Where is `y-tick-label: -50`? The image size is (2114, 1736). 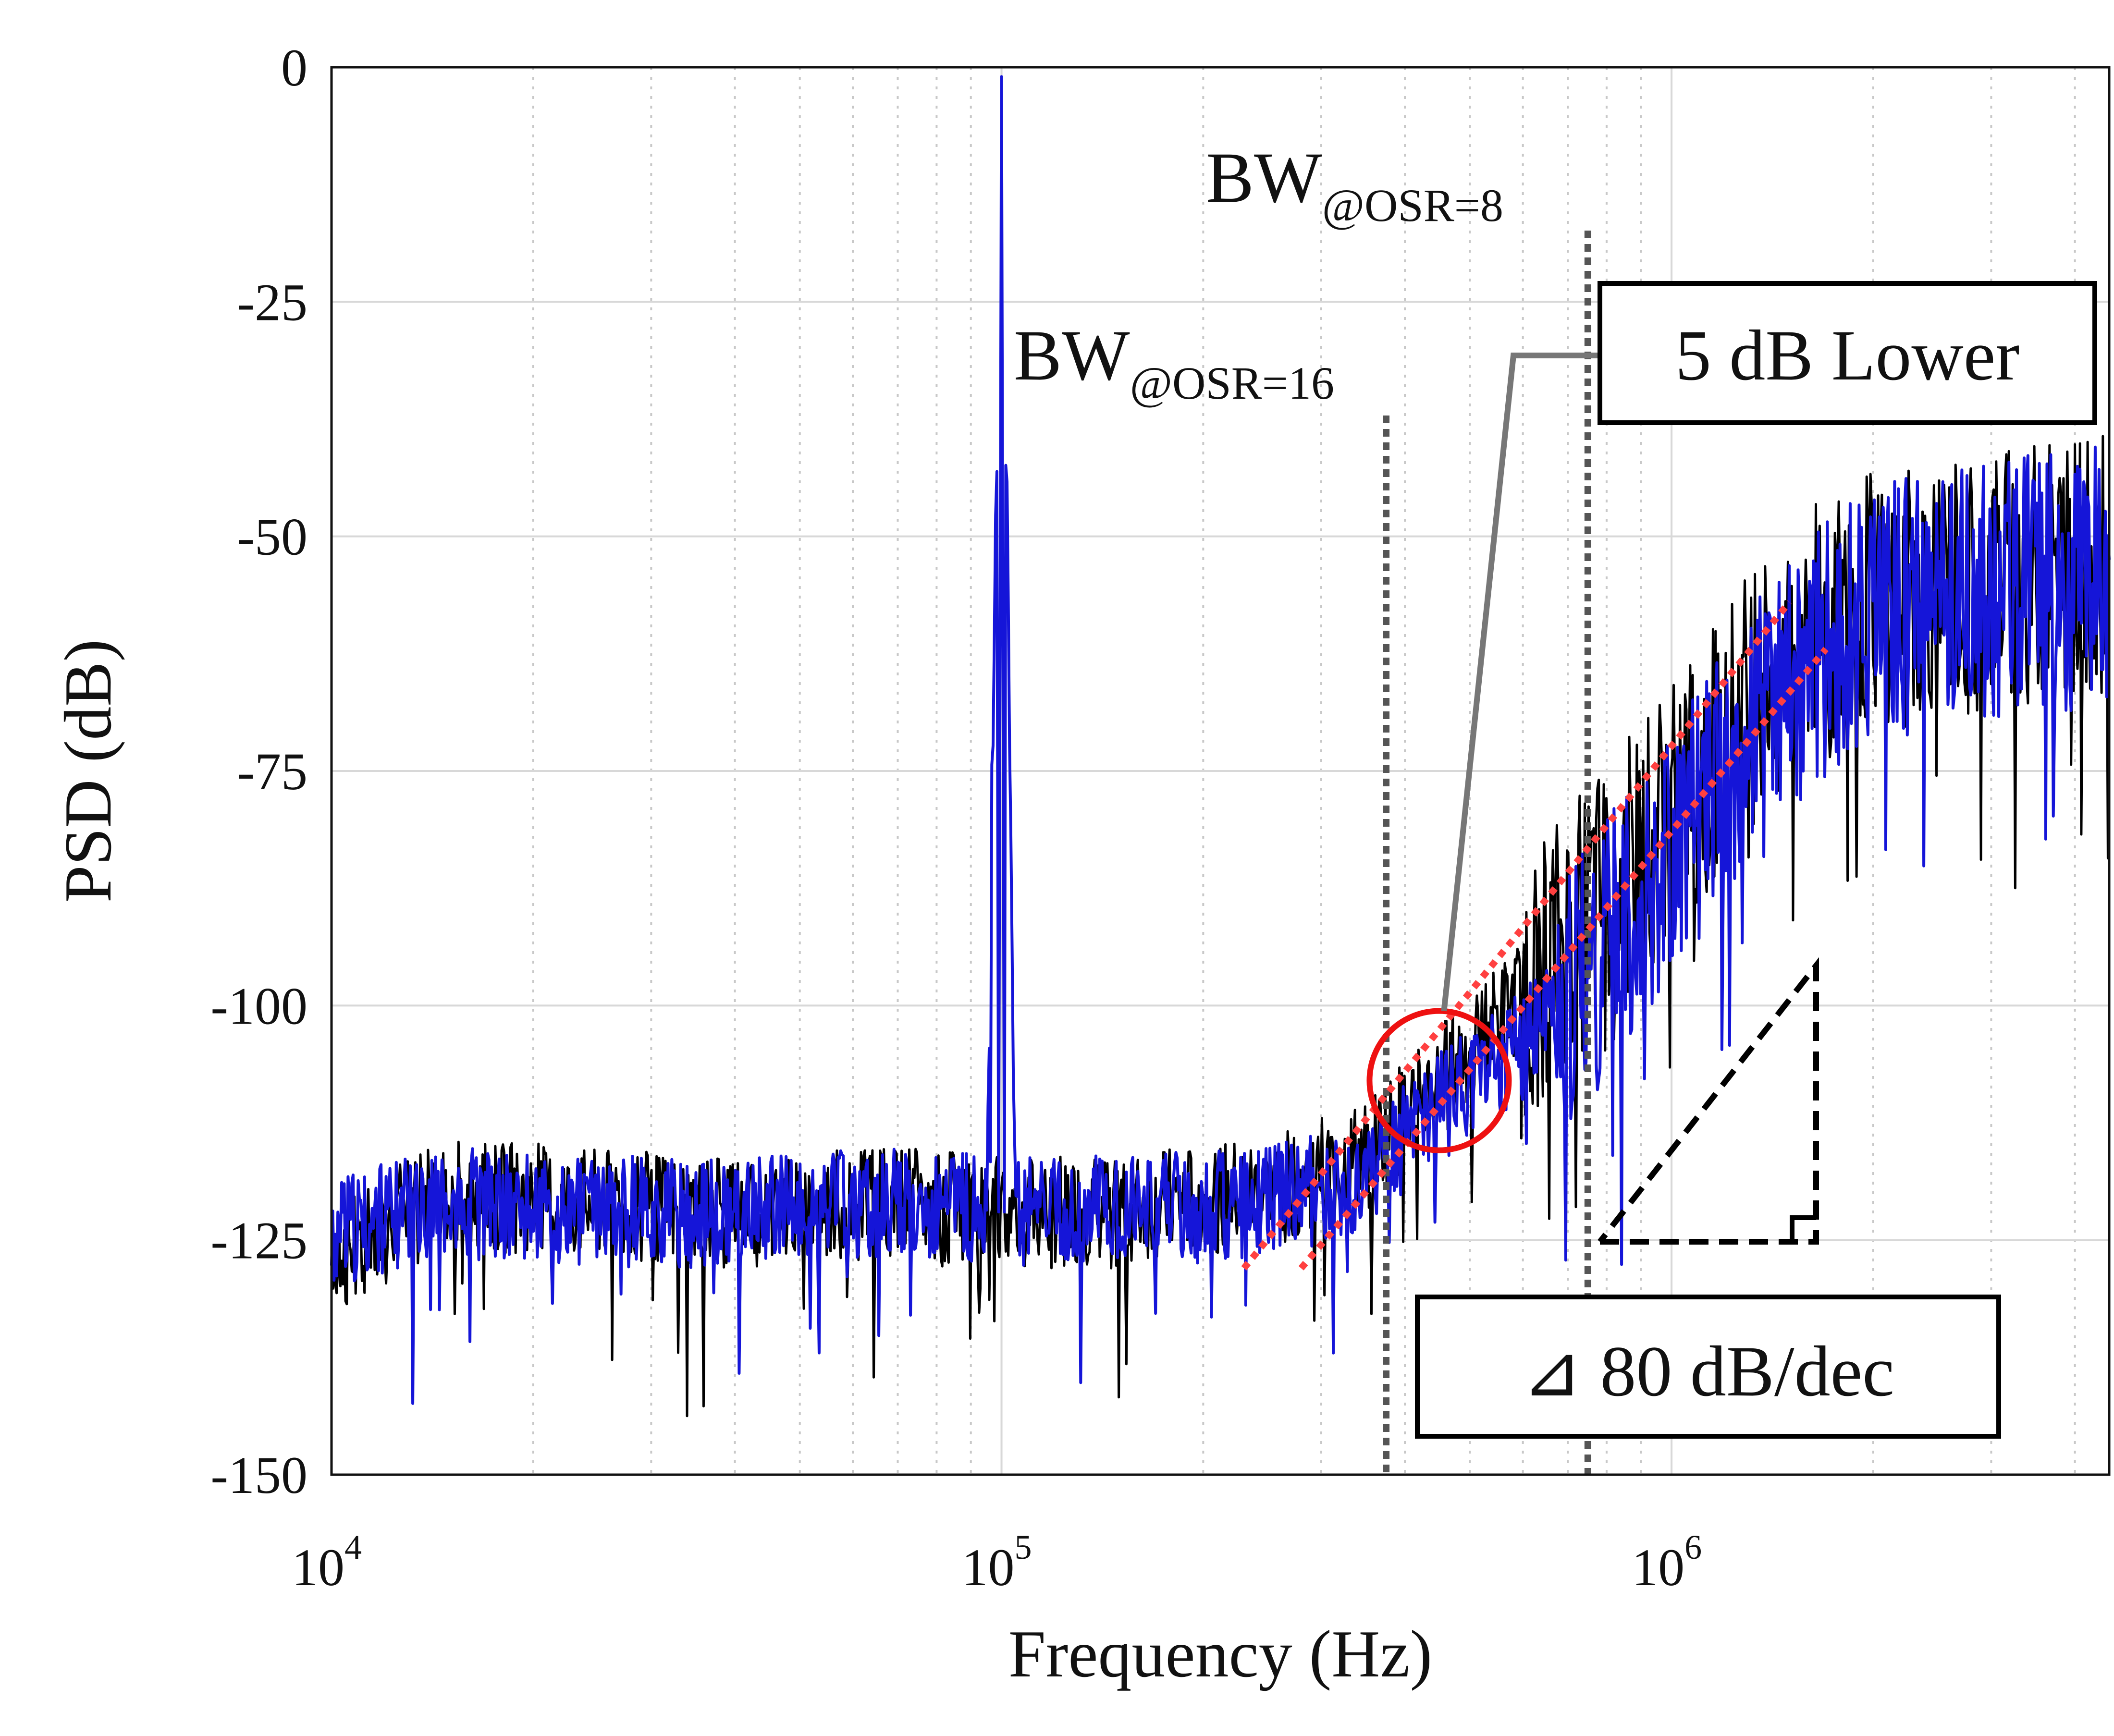 y-tick-label: -50 is located at coordinates (272, 537).